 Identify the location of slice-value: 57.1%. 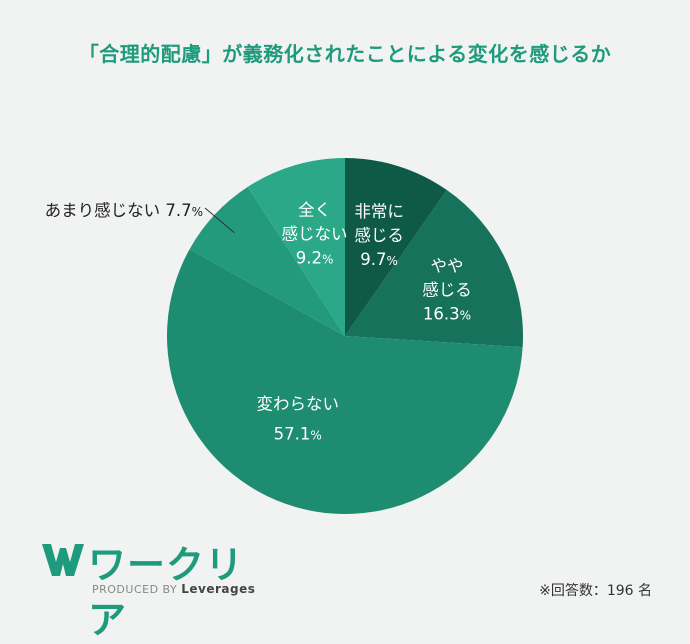
(298, 434).